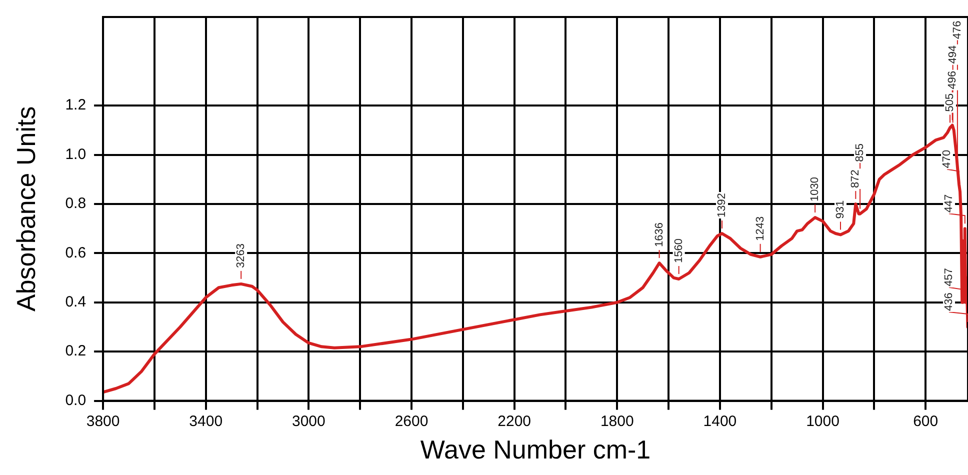  Describe the element at coordinates (25, 209) in the screenshot. I see `y-axis-title: Absorbance Units` at that location.